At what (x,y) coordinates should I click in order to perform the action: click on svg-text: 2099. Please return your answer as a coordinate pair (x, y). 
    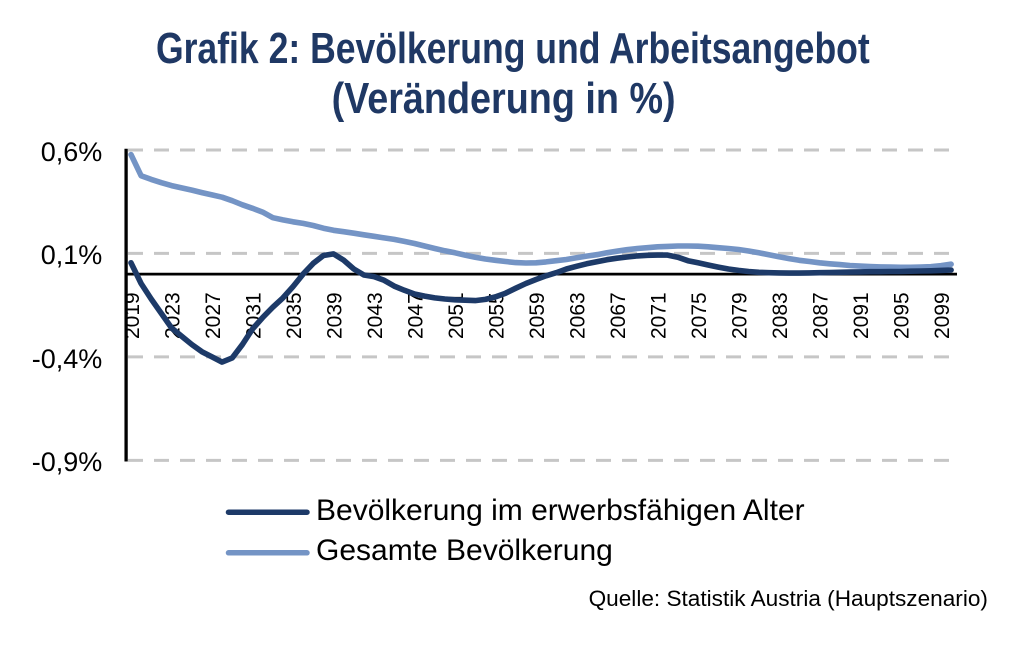
    Looking at the image, I should click on (942, 315).